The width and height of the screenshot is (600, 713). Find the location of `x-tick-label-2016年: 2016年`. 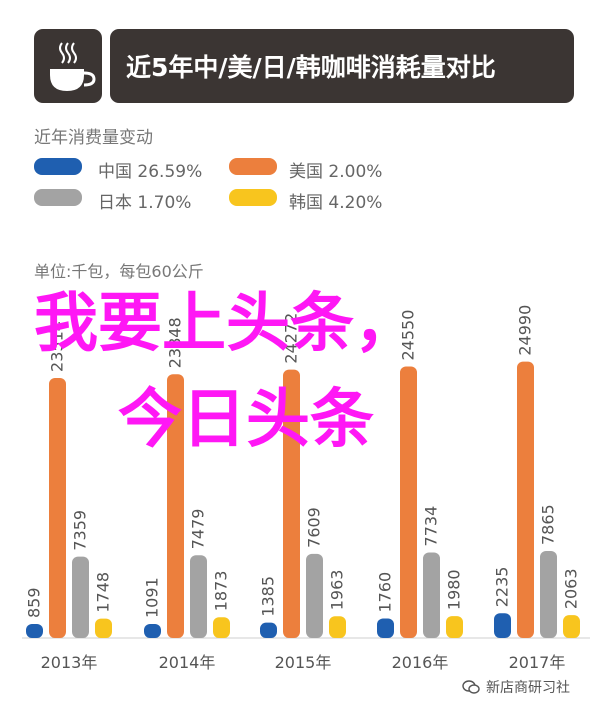

x-tick-label-2016年: 2016年 is located at coordinates (420, 662).